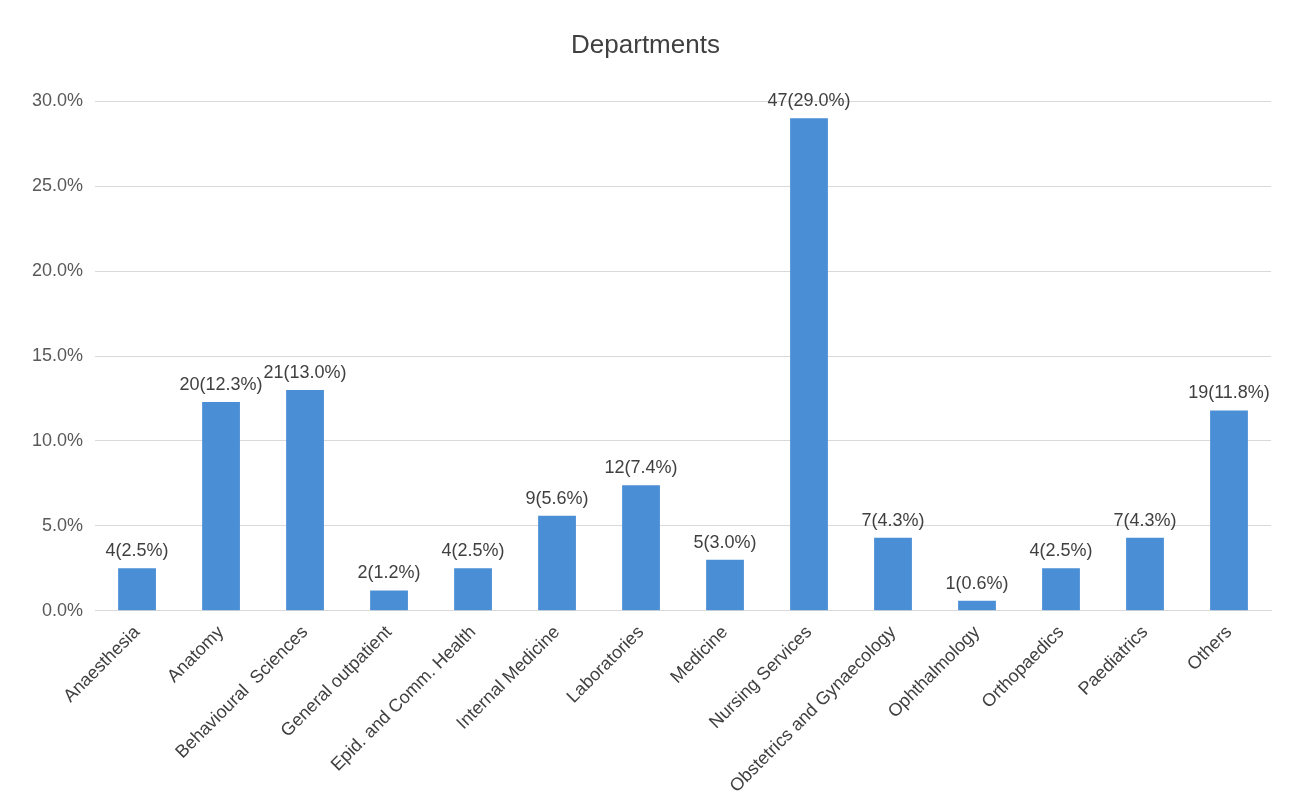 The width and height of the screenshot is (1301, 810). What do you see at coordinates (221, 383) in the screenshot?
I see `data-label: 20(12.3%)` at bounding box center [221, 383].